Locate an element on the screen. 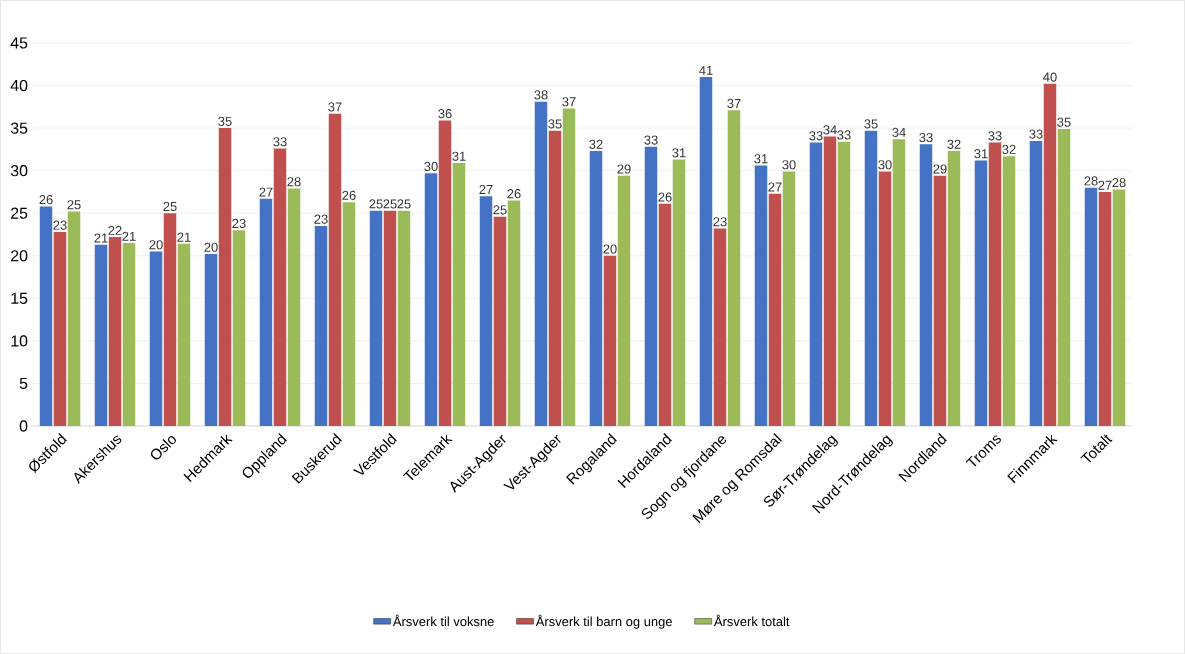 The height and width of the screenshot is (654, 1185). legend-label: Årsverk til barn og unge is located at coordinates (603, 621).